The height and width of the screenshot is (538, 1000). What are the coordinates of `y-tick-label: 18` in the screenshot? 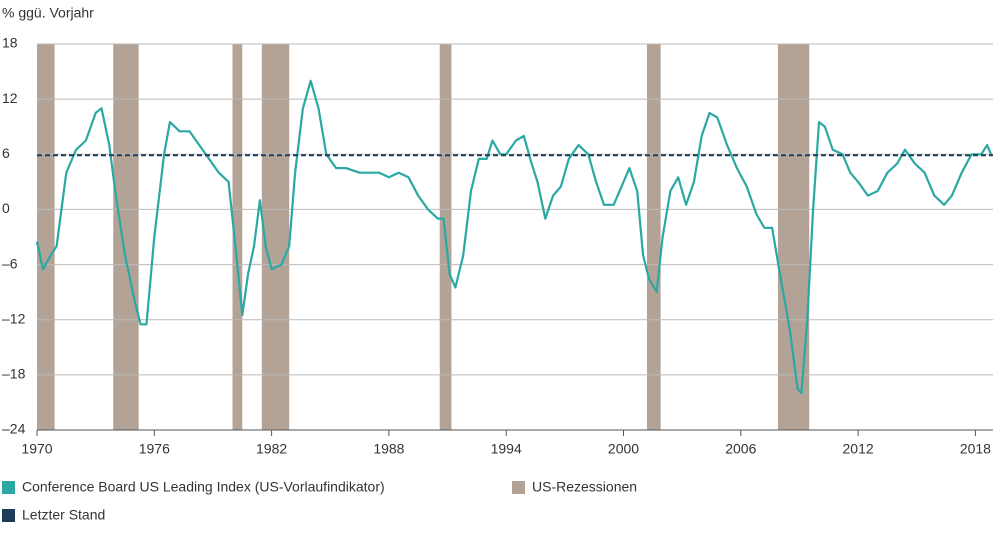 It's located at (10, 43).